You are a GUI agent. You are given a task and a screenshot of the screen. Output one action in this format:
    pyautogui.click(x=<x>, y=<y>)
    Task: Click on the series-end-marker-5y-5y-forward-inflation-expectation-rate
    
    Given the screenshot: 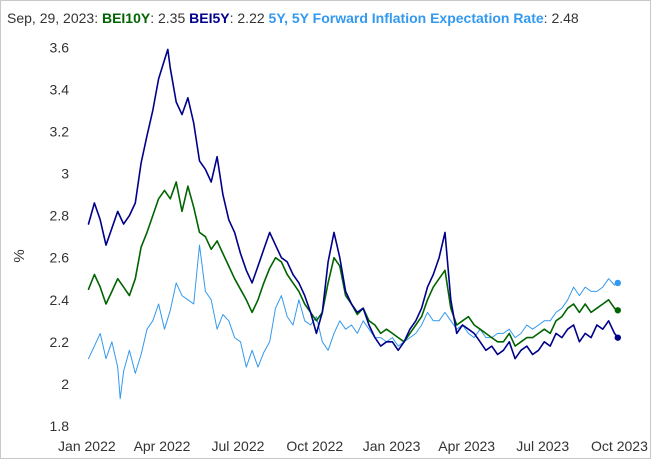 What is the action you would take?
    pyautogui.click(x=617, y=283)
    